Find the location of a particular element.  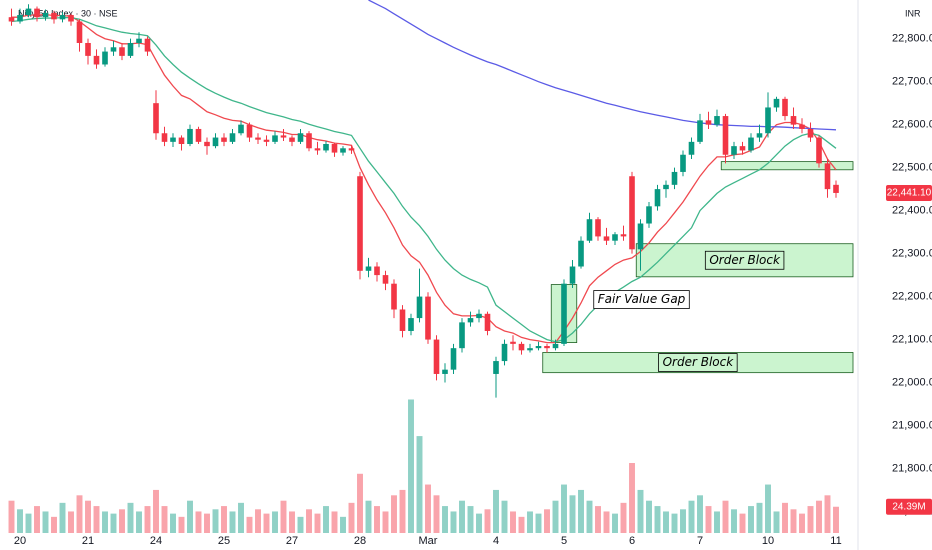

y-tick-label: 22,800.00 is located at coordinates (912, 39).